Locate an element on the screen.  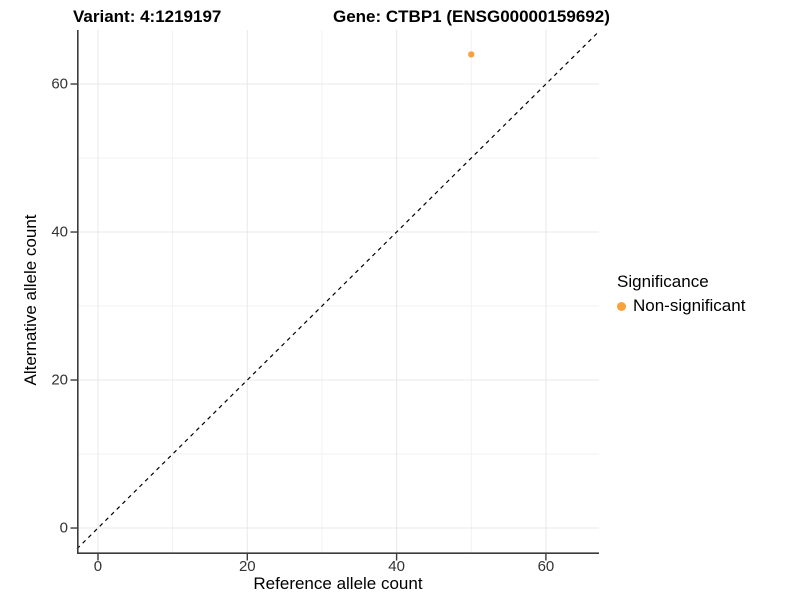
plot-title-gene: Gene: CTBP1 (ENSG00000159692) is located at coordinates (471, 16).